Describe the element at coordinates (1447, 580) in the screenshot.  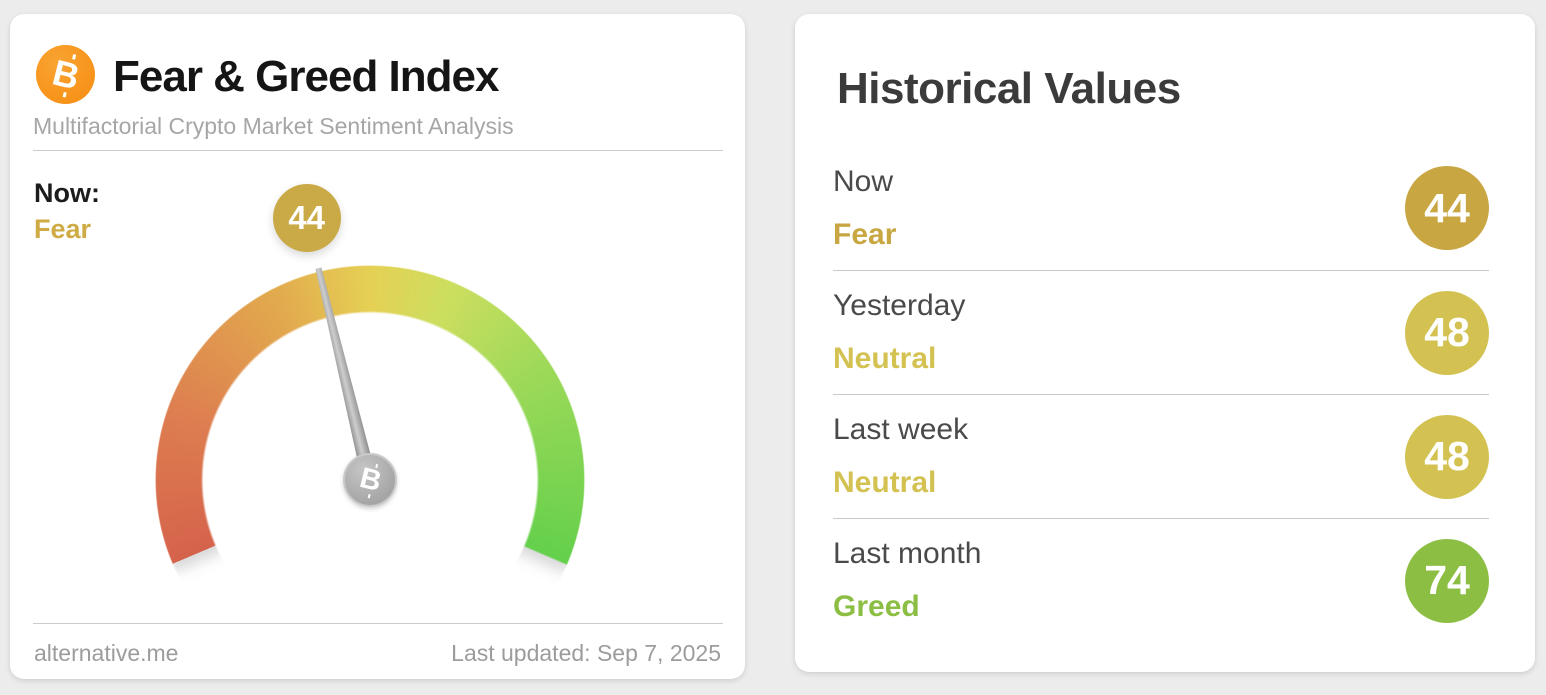
I see `row-value-badge: 74` at that location.